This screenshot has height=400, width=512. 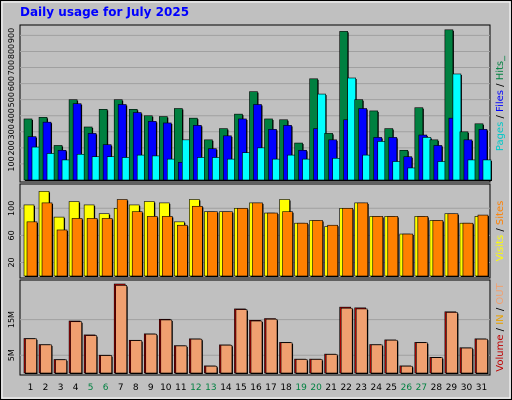 I want to click on legend-volume-part-2: IN, so click(x=500, y=319).